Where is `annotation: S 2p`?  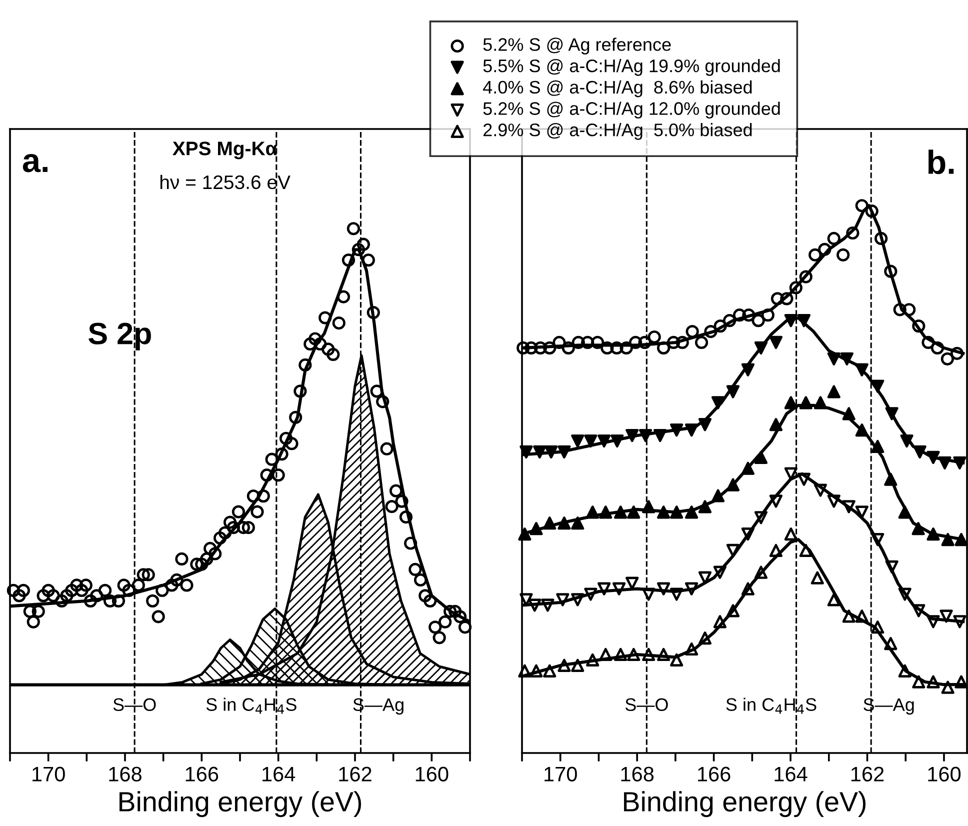
annotation: S 2p is located at coordinates (119, 336).